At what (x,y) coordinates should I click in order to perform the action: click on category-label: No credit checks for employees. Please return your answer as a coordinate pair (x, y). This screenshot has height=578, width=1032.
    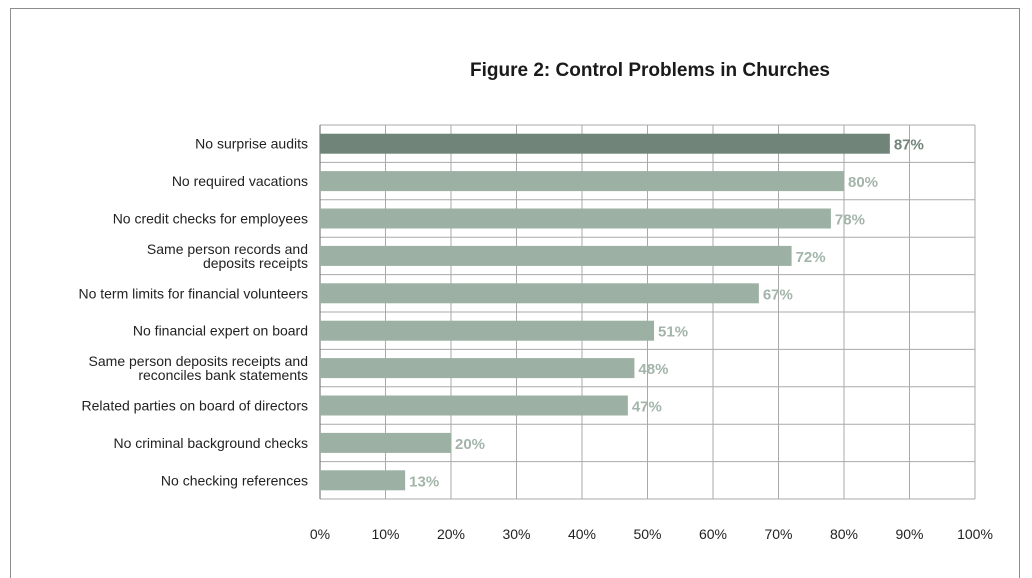
    Looking at the image, I should click on (210, 219).